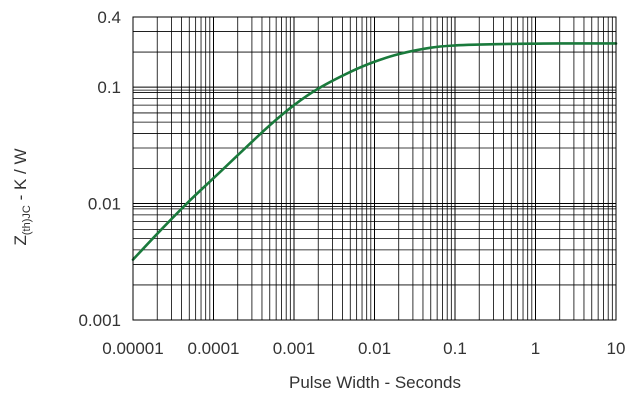 The width and height of the screenshot is (632, 396). Describe the element at coordinates (109, 87) in the screenshot. I see `y-tick-label: 0.1` at that location.